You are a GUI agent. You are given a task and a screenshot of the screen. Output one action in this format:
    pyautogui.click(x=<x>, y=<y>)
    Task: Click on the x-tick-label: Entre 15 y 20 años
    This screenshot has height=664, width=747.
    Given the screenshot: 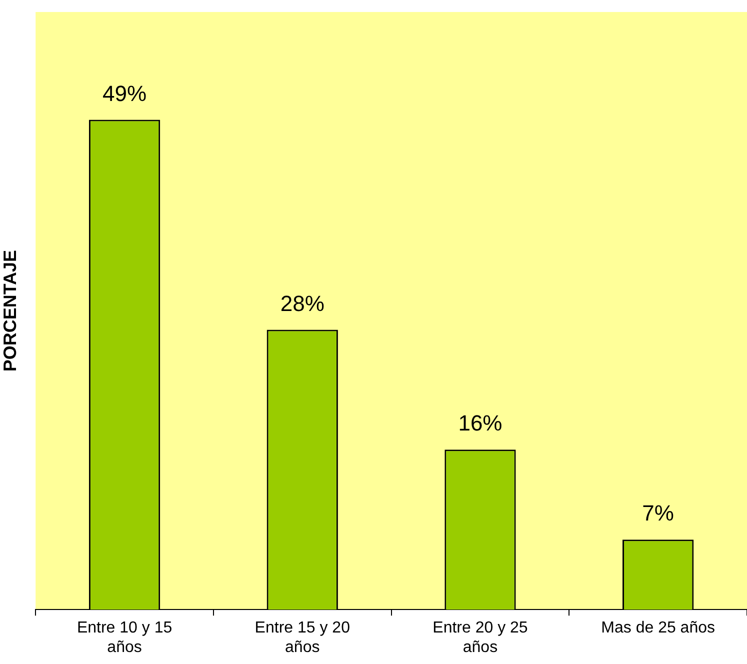 What is the action you would take?
    pyautogui.click(x=302, y=638)
    